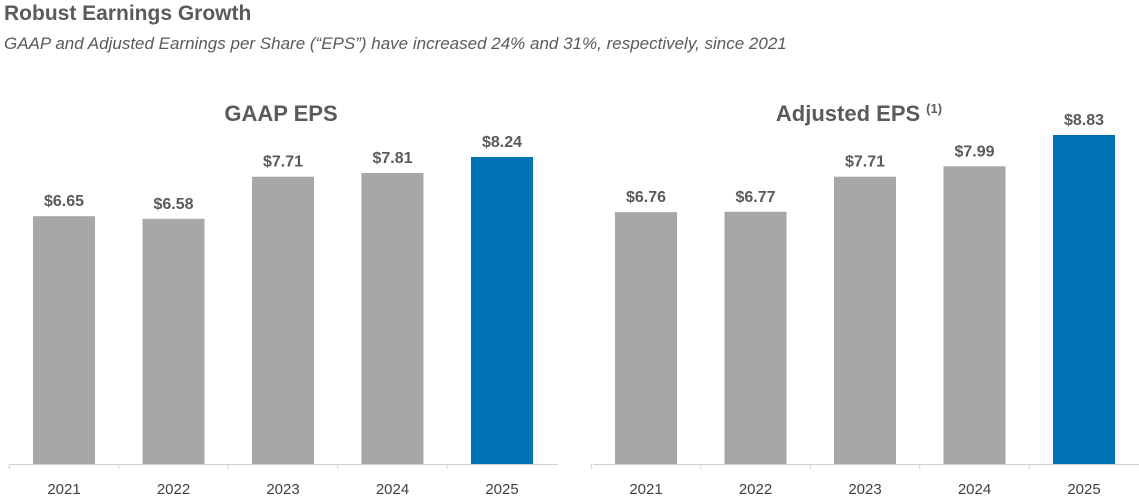 Image resolution: width=1139 pixels, height=499 pixels. Describe the element at coordinates (859, 113) in the screenshot. I see `chart-title: Adjusted EPS (1)` at that location.